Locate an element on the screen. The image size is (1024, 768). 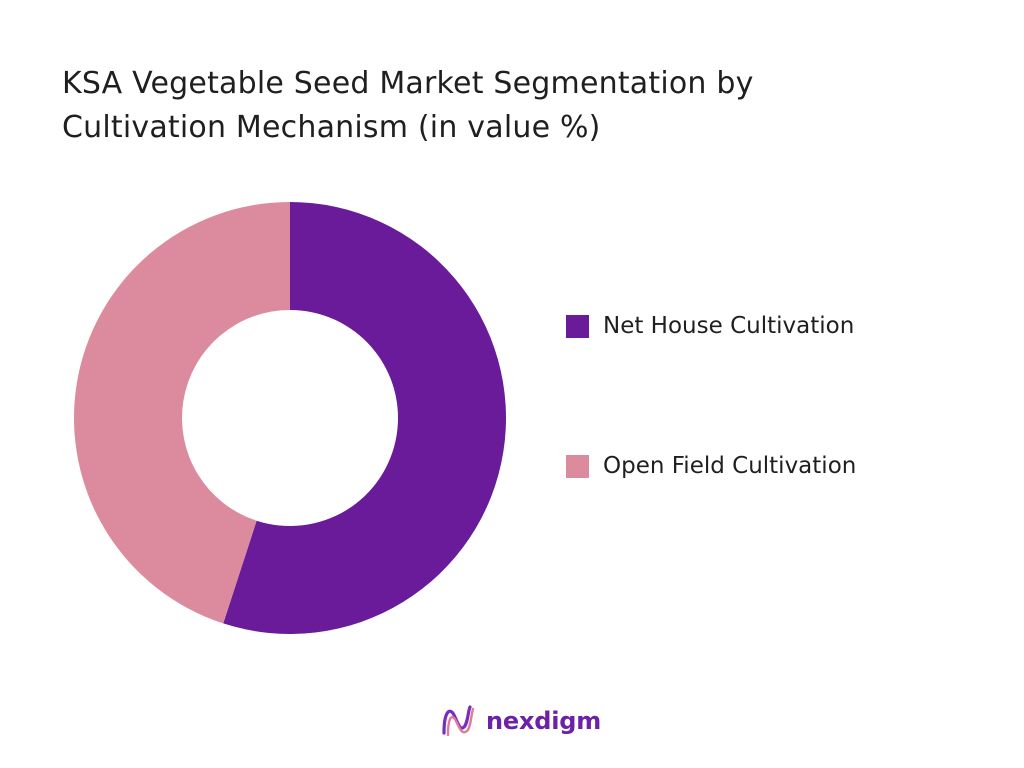
legend-item-net-house: Net House Cultivation is located at coordinates (786, 326).